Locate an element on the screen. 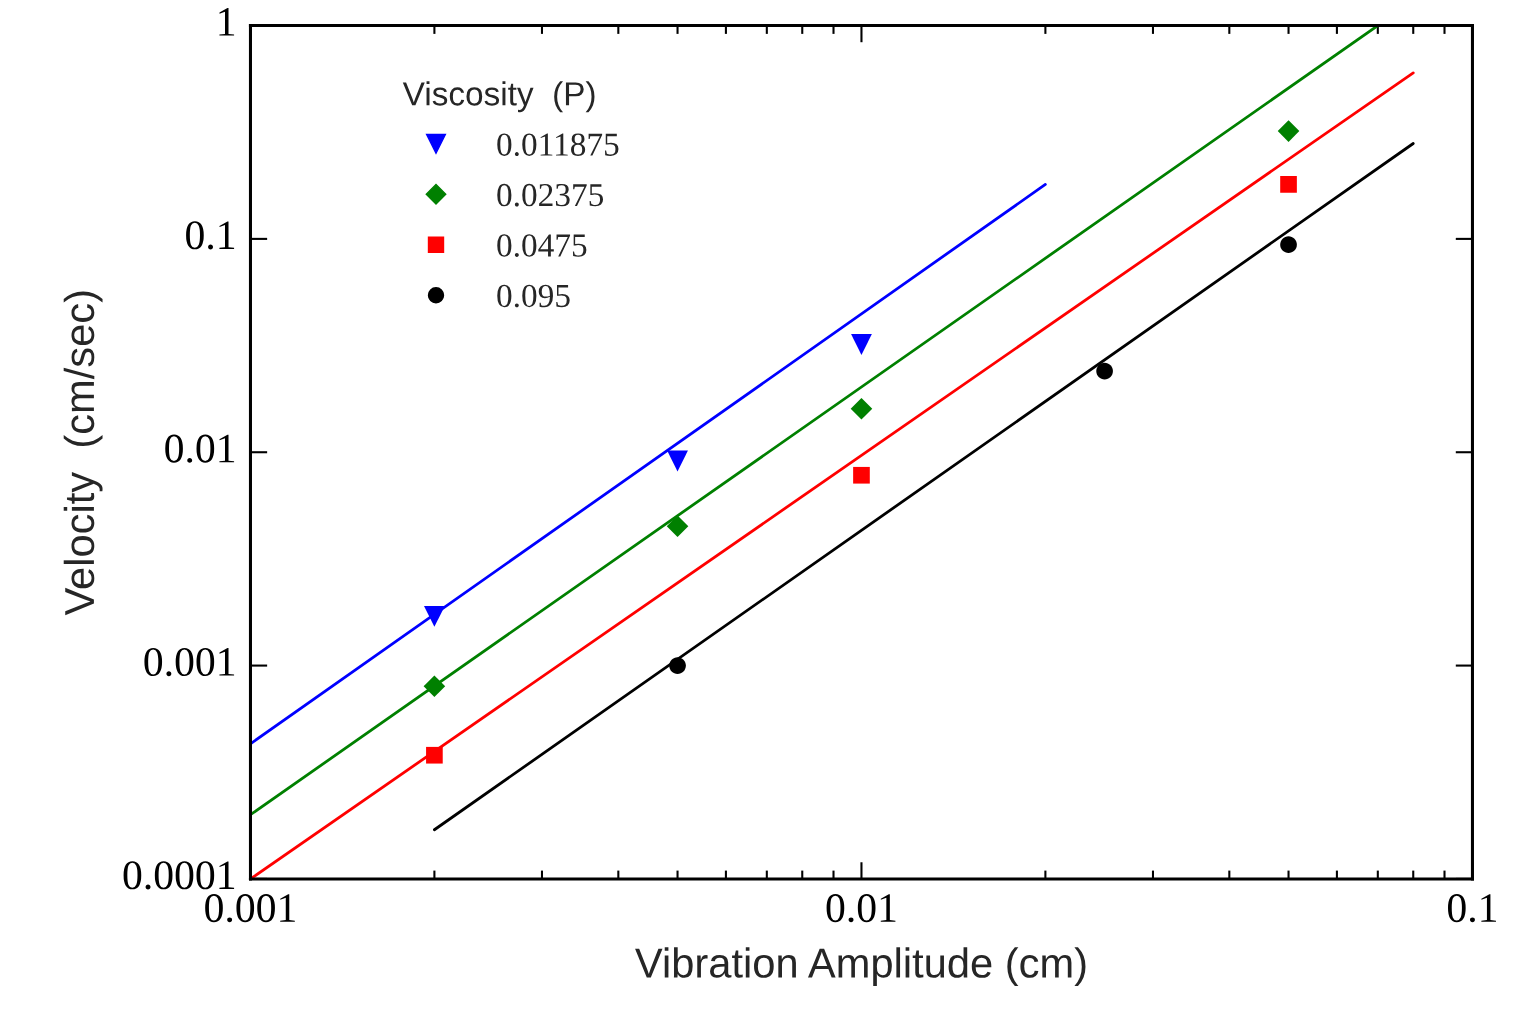 The height and width of the screenshot is (1022, 1518). x-tick-label: 0.001 is located at coordinates (250, 908).